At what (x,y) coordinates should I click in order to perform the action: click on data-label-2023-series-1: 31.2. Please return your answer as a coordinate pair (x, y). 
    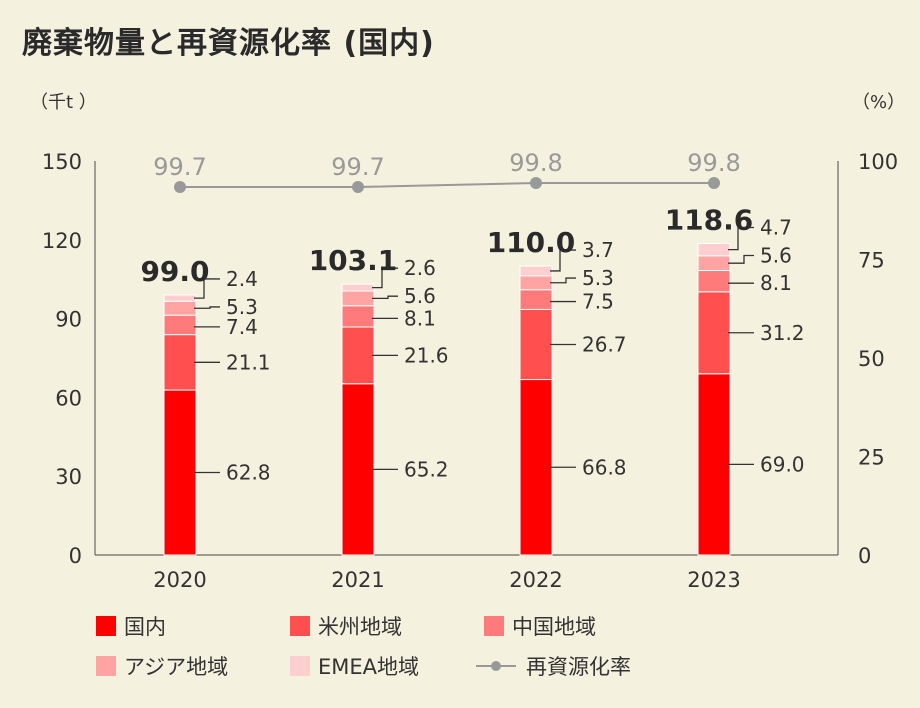
    Looking at the image, I should click on (782, 333).